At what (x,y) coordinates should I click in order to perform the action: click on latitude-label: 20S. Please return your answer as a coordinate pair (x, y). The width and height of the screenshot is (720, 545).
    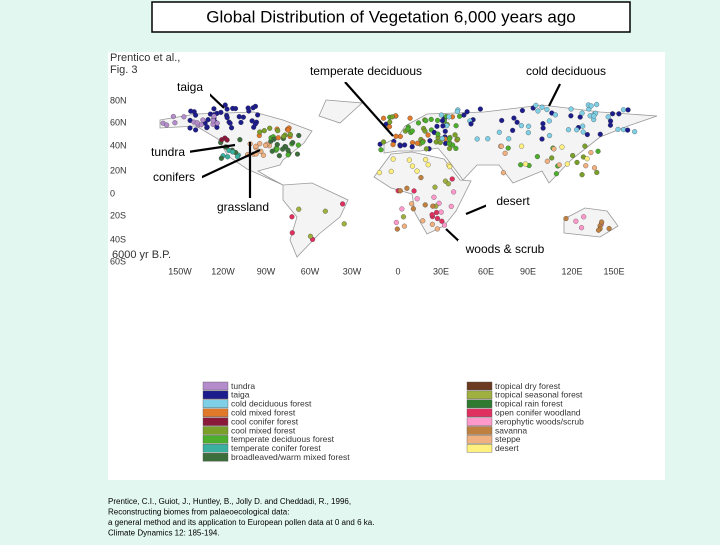
    Looking at the image, I should click on (118, 215).